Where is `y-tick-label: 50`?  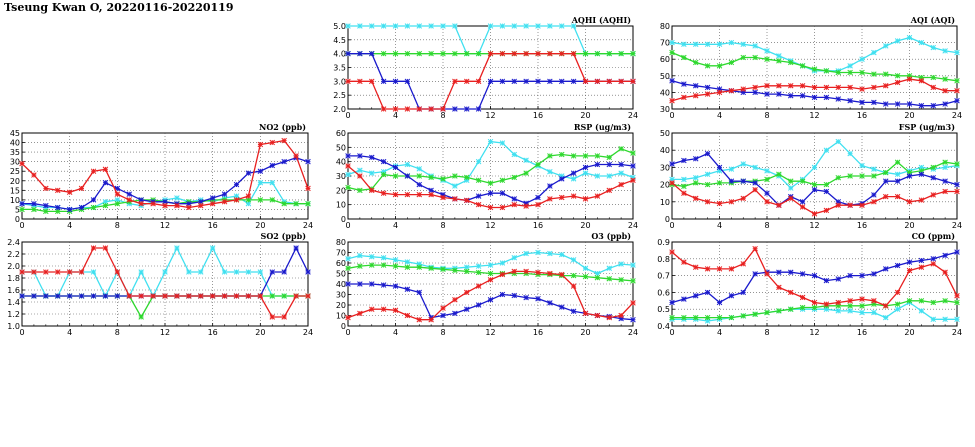
y-tick-label: 50 is located at coordinates (665, 76).